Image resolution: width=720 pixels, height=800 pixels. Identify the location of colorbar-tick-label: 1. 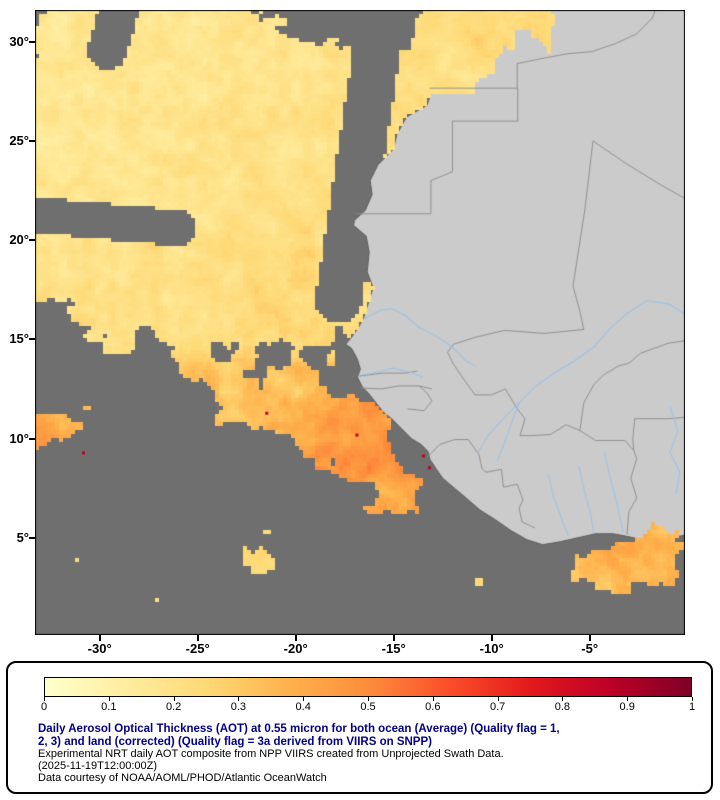
(692, 707).